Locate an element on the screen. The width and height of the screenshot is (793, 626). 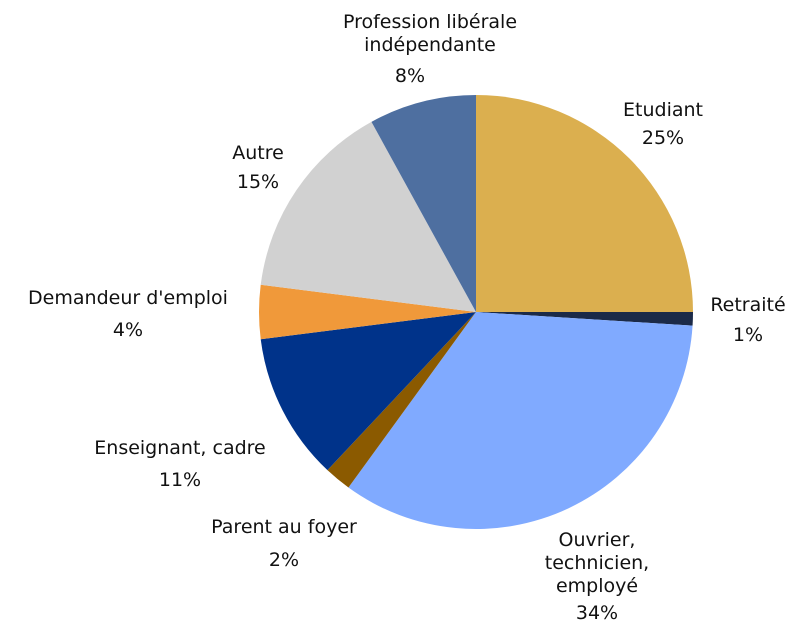
value-label: 11% is located at coordinates (180, 480).